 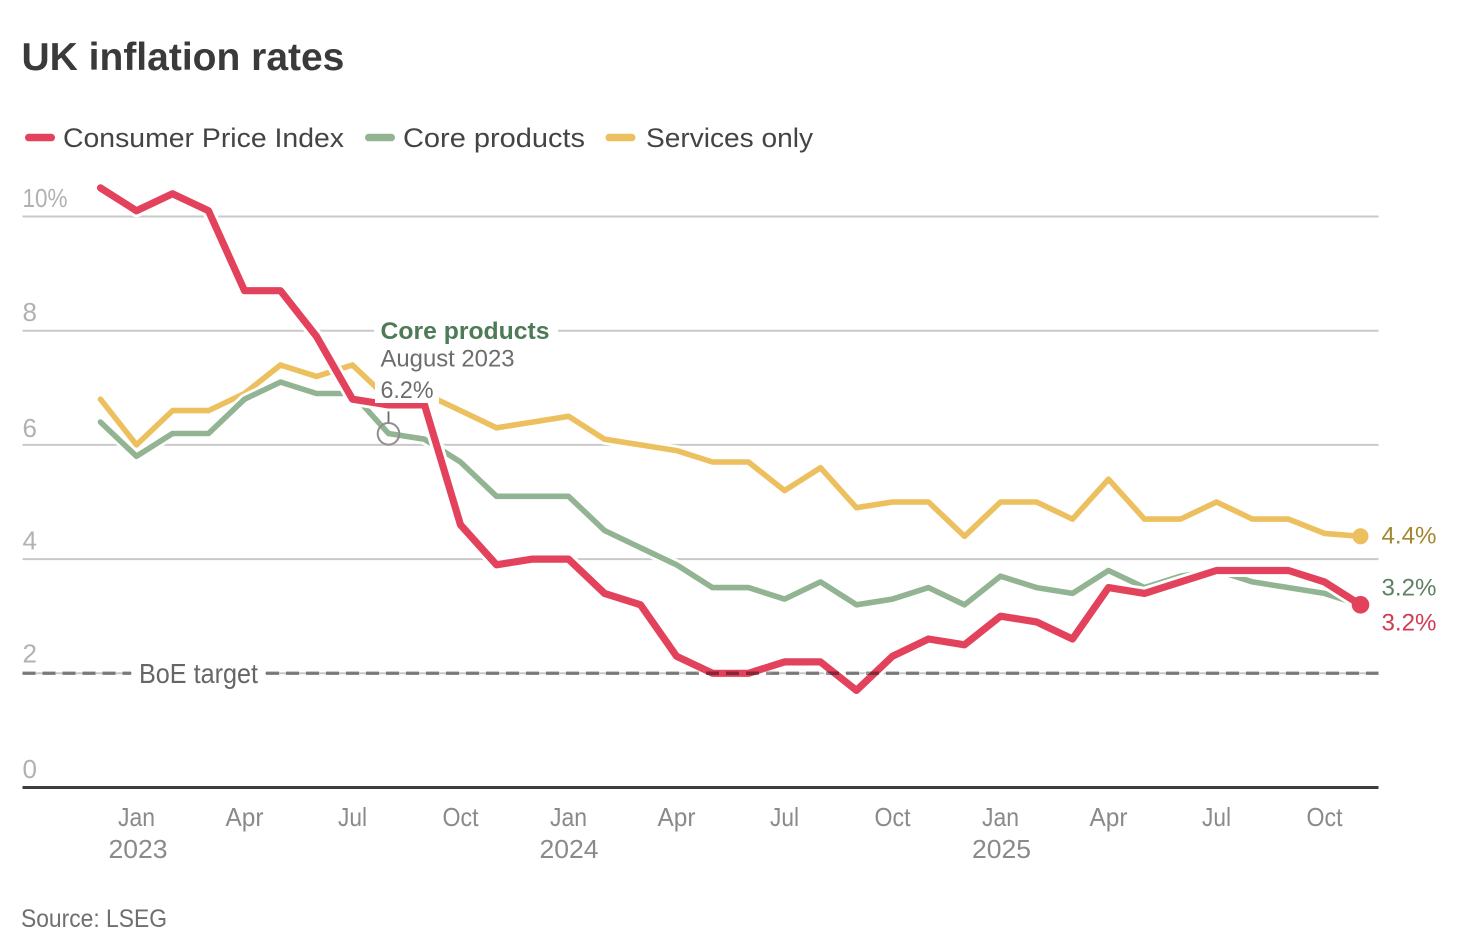 I want to click on svg-text: UK inflation rates, so click(x=183, y=57).